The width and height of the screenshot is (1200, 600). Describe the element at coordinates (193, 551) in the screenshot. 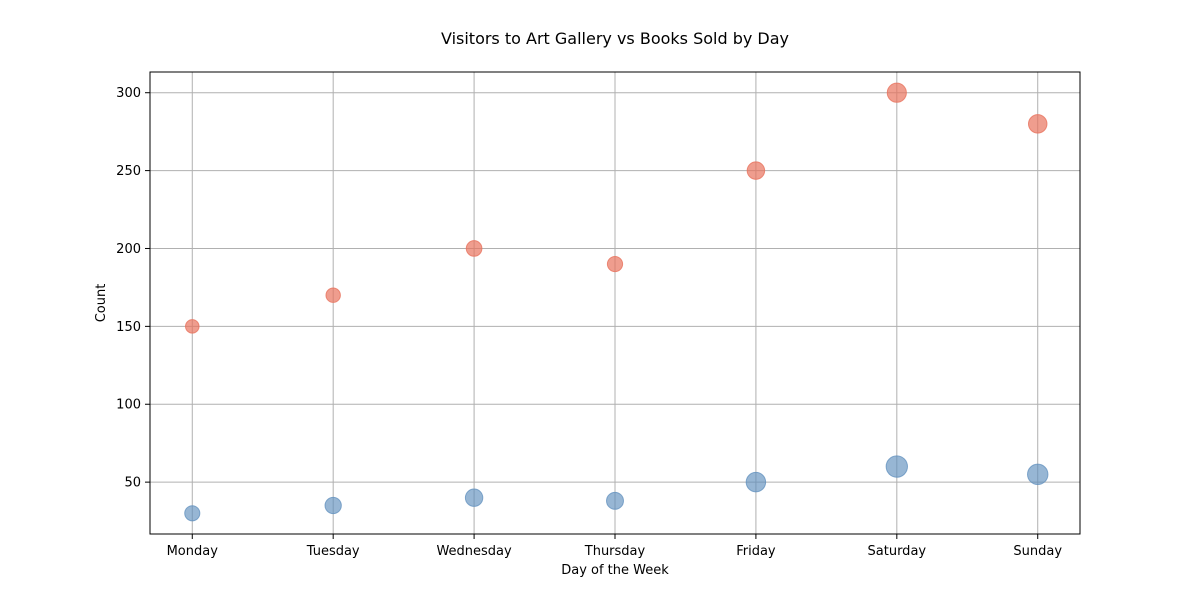

I see `x-tick-label: Monday` at that location.